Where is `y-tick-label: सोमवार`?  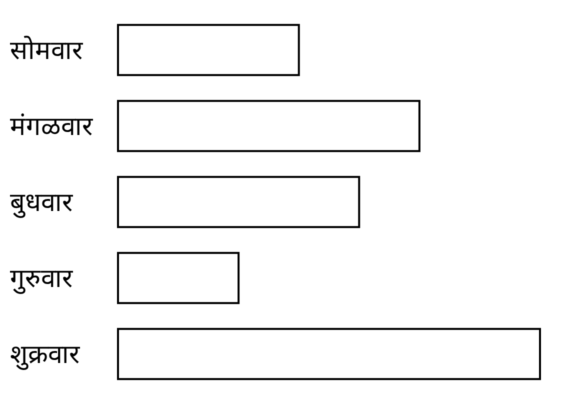 y-tick-label: सोमवार is located at coordinates (47, 50).